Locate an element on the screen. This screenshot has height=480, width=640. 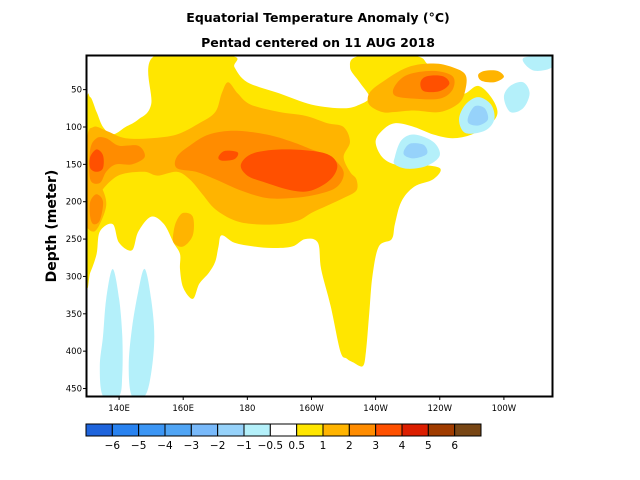
x-tick-label: 100W is located at coordinates (504, 409).